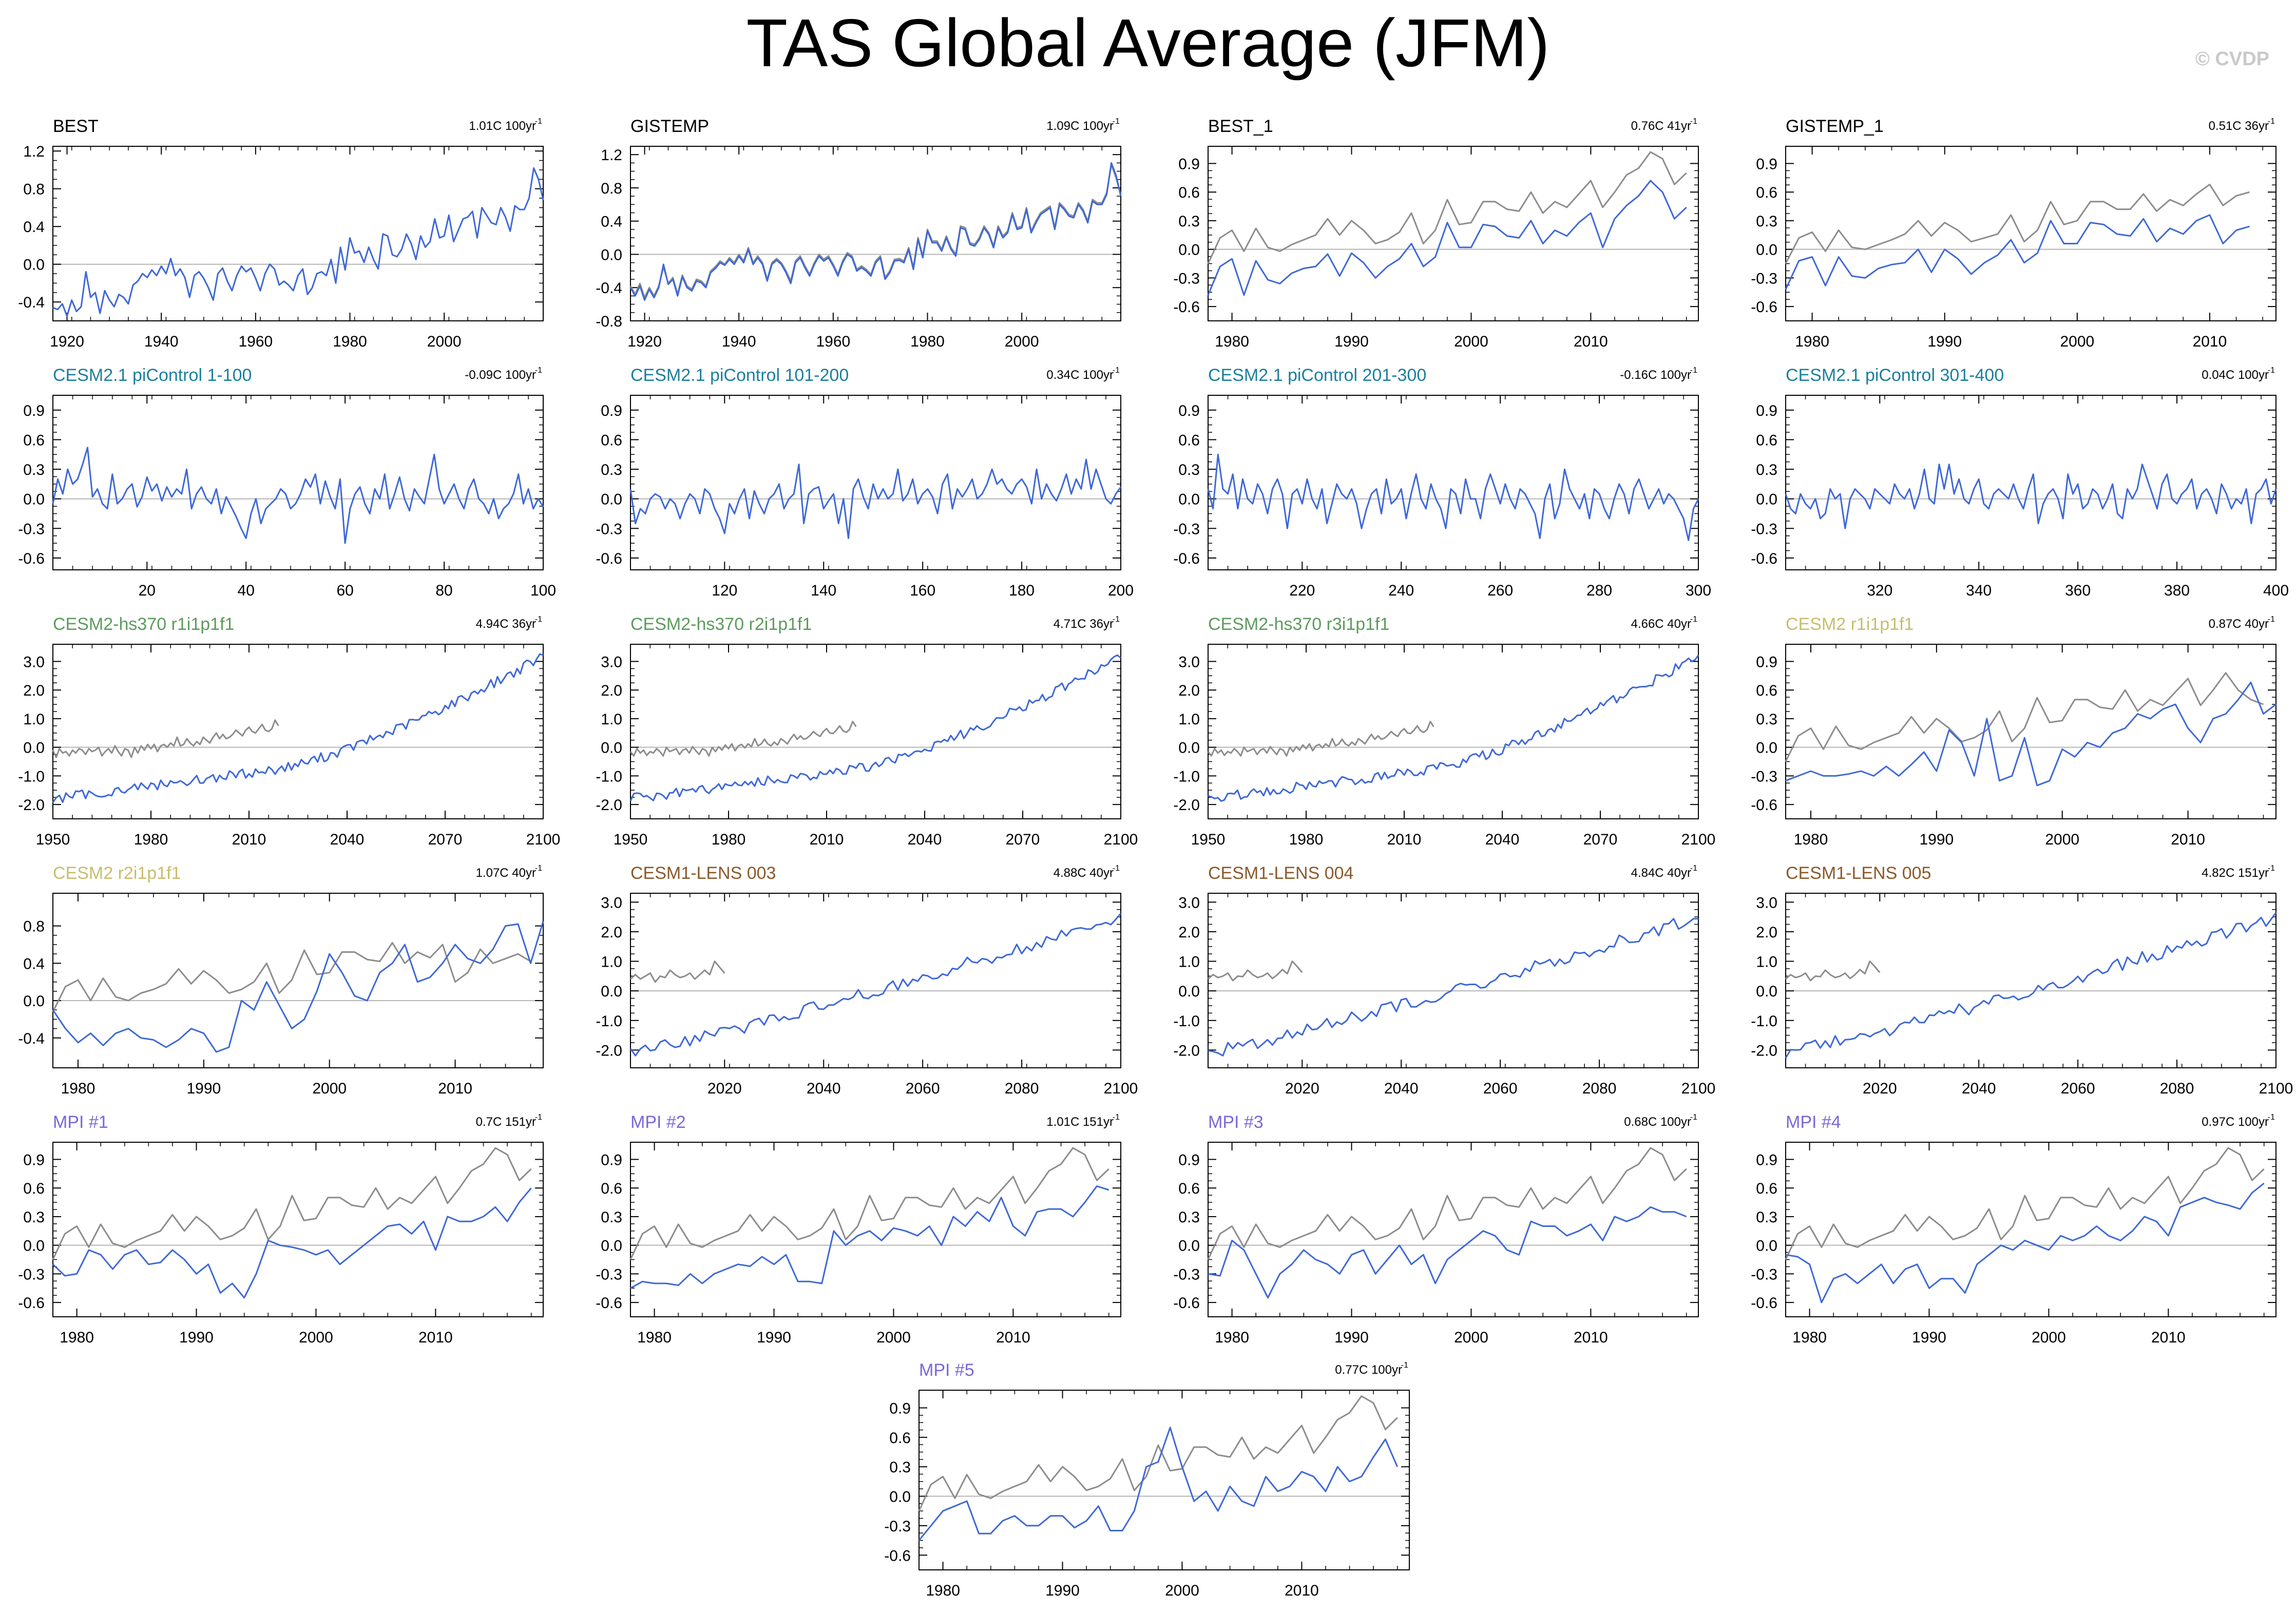 The image size is (2296, 1613). I want to click on x-tick-label: 60, so click(345, 590).